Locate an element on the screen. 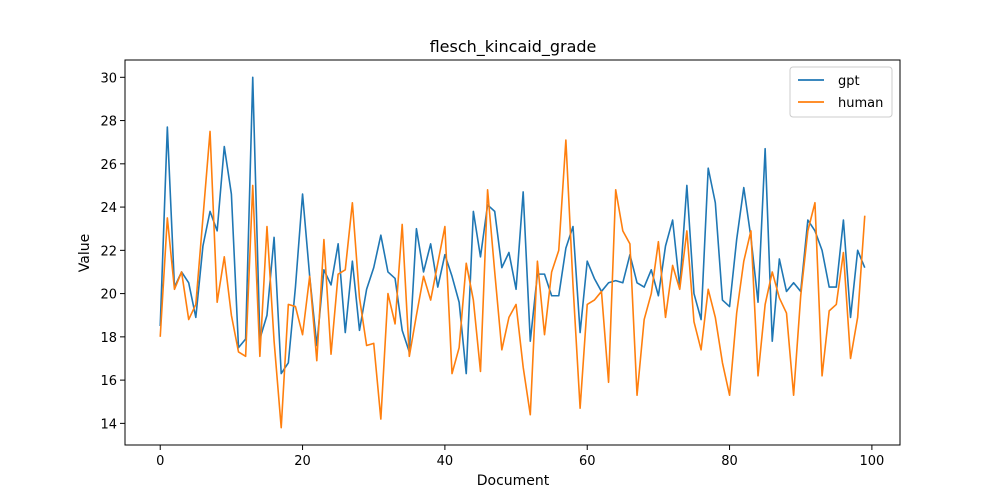 This screenshot has width=1000, height=500. x-tick-label: 100 is located at coordinates (871, 461).